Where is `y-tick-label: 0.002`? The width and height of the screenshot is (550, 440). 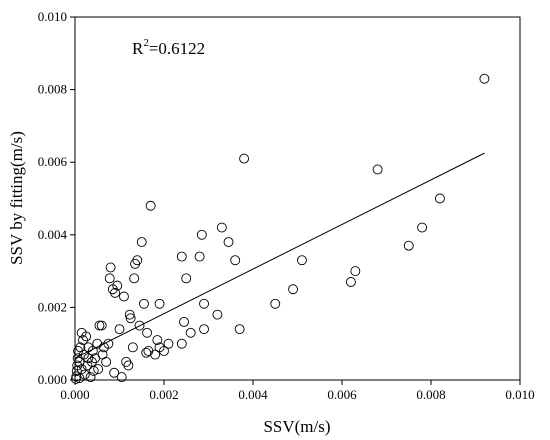
y-tick-label: 0.002 is located at coordinates (52, 306).